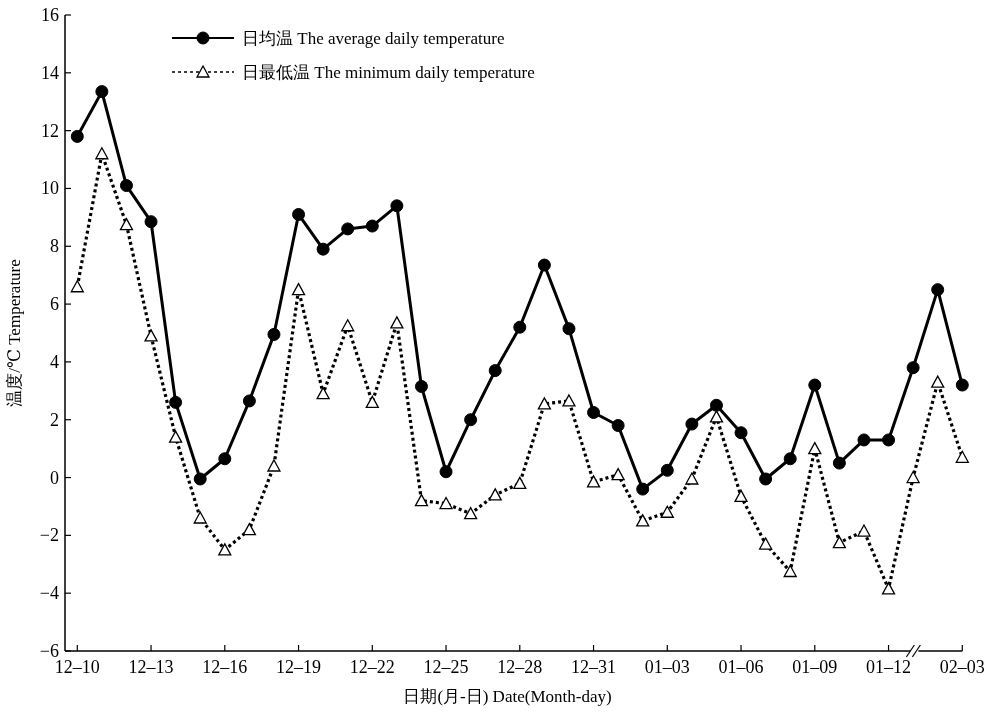  What do you see at coordinates (446, 667) in the screenshot?
I see `x-tick-label: 12–25` at bounding box center [446, 667].